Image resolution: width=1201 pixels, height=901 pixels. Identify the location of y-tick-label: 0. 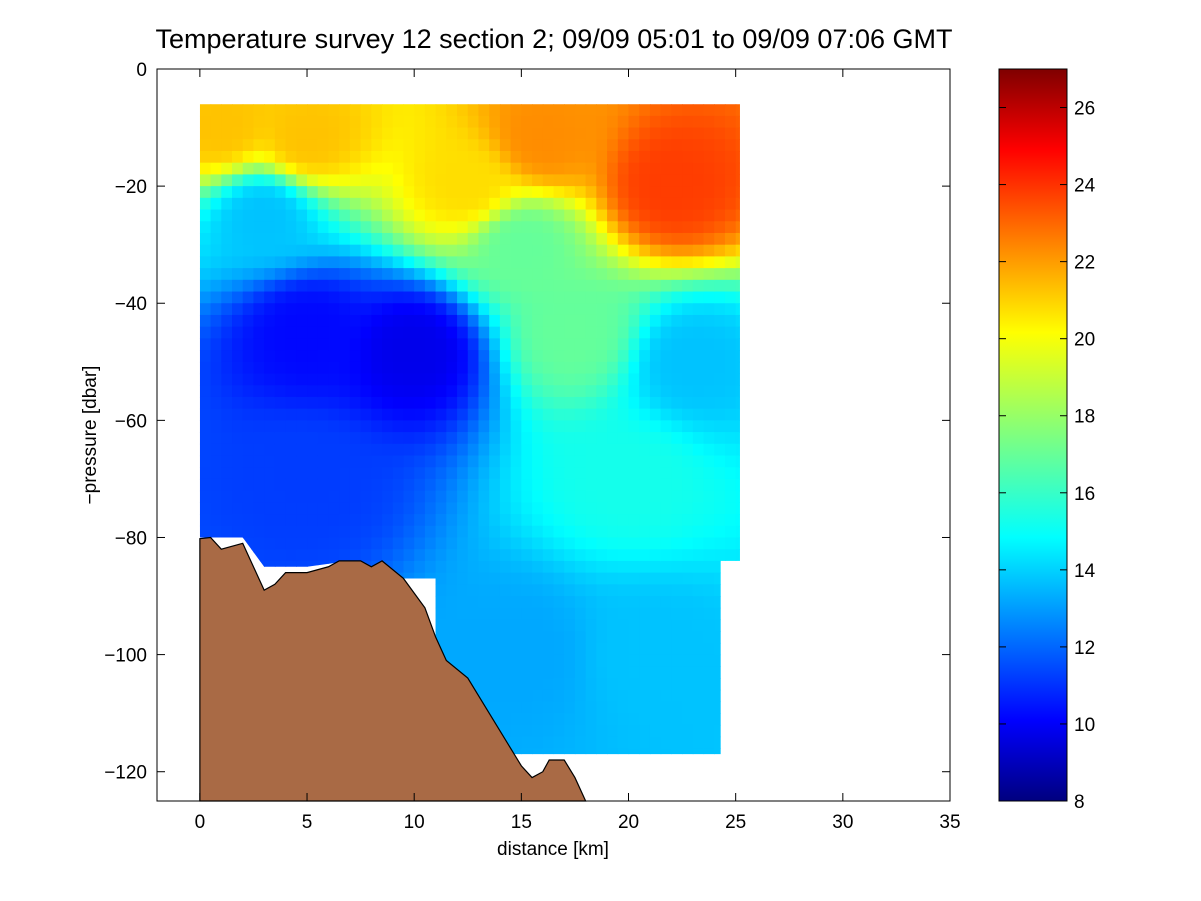
(141, 70).